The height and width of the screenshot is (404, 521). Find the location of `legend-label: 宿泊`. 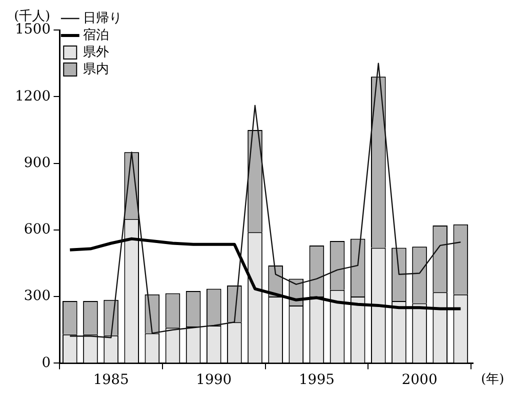

legend-label: 宿泊 is located at coordinates (96, 34).